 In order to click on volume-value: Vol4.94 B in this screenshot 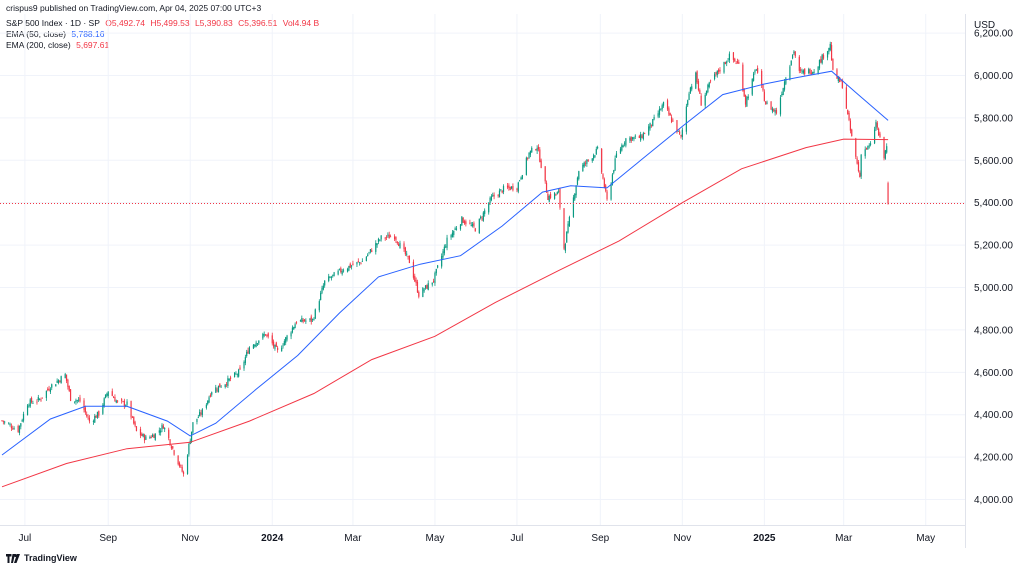, I will do `click(301, 23)`.